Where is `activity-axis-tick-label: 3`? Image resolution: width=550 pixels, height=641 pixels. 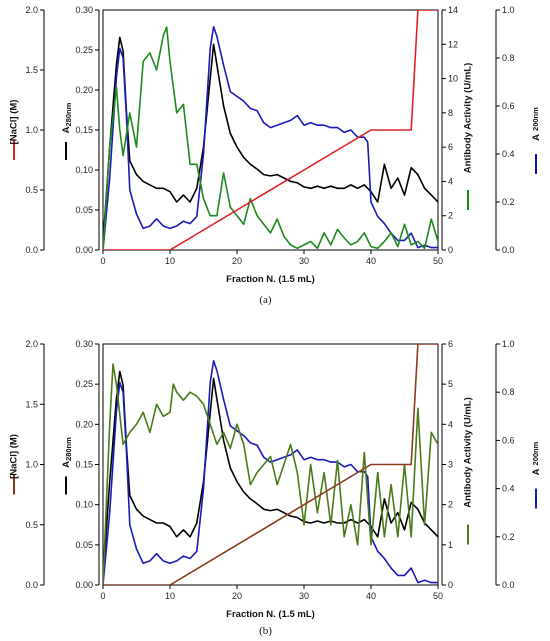
activity-axis-tick-label: 3 is located at coordinates (450, 465).